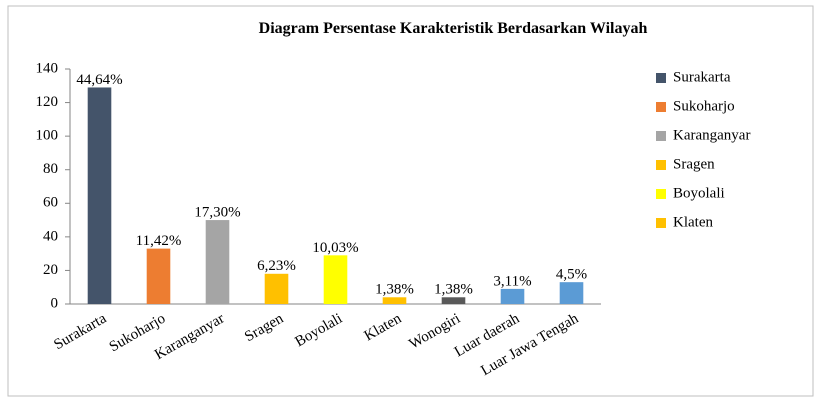 This screenshot has width=816, height=400. Describe the element at coordinates (55, 303) in the screenshot. I see `y-tick-label: 0` at that location.